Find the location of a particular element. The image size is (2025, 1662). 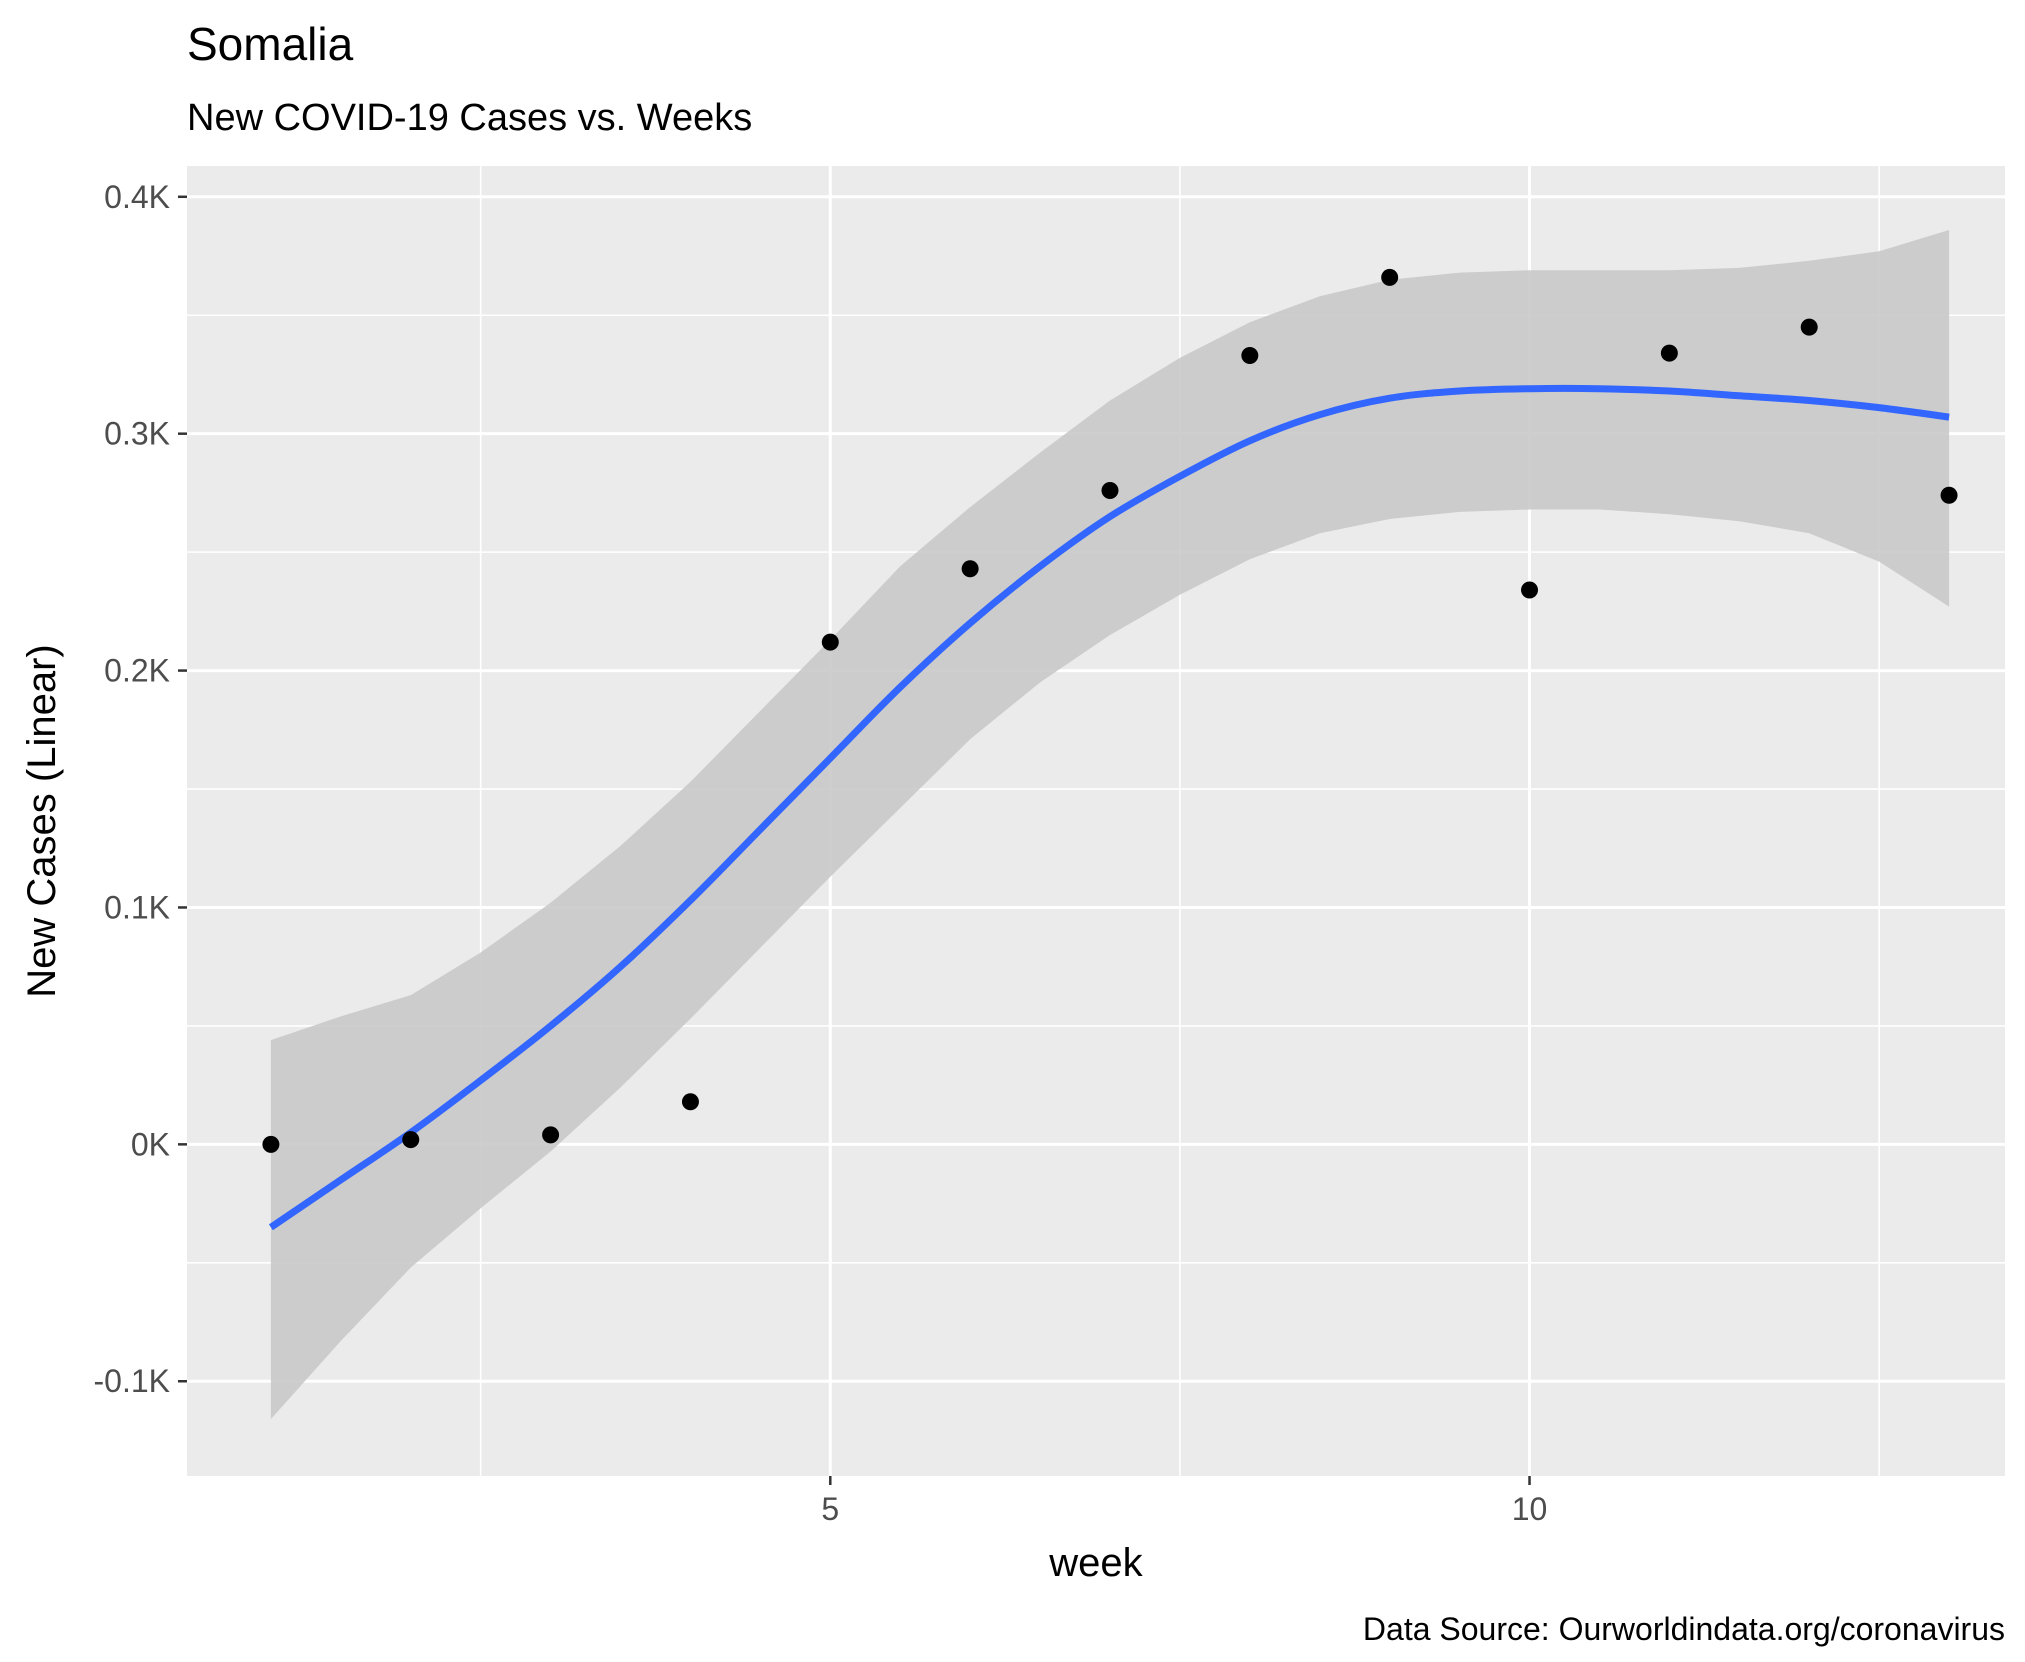

x-tick-label: 10 is located at coordinates (1530, 1509).